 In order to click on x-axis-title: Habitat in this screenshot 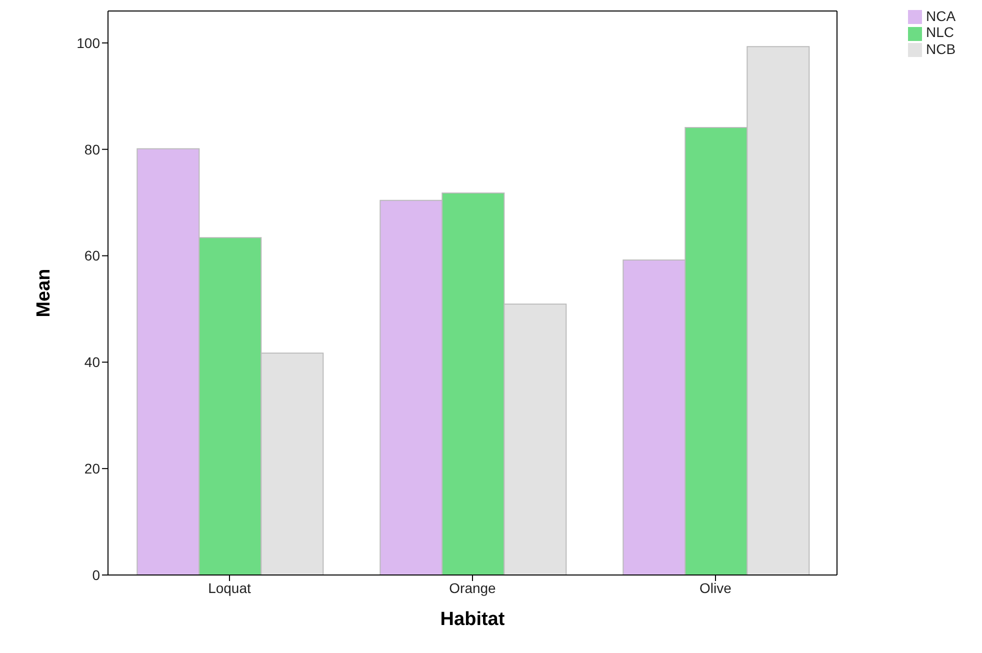, I will do `click(473, 619)`.